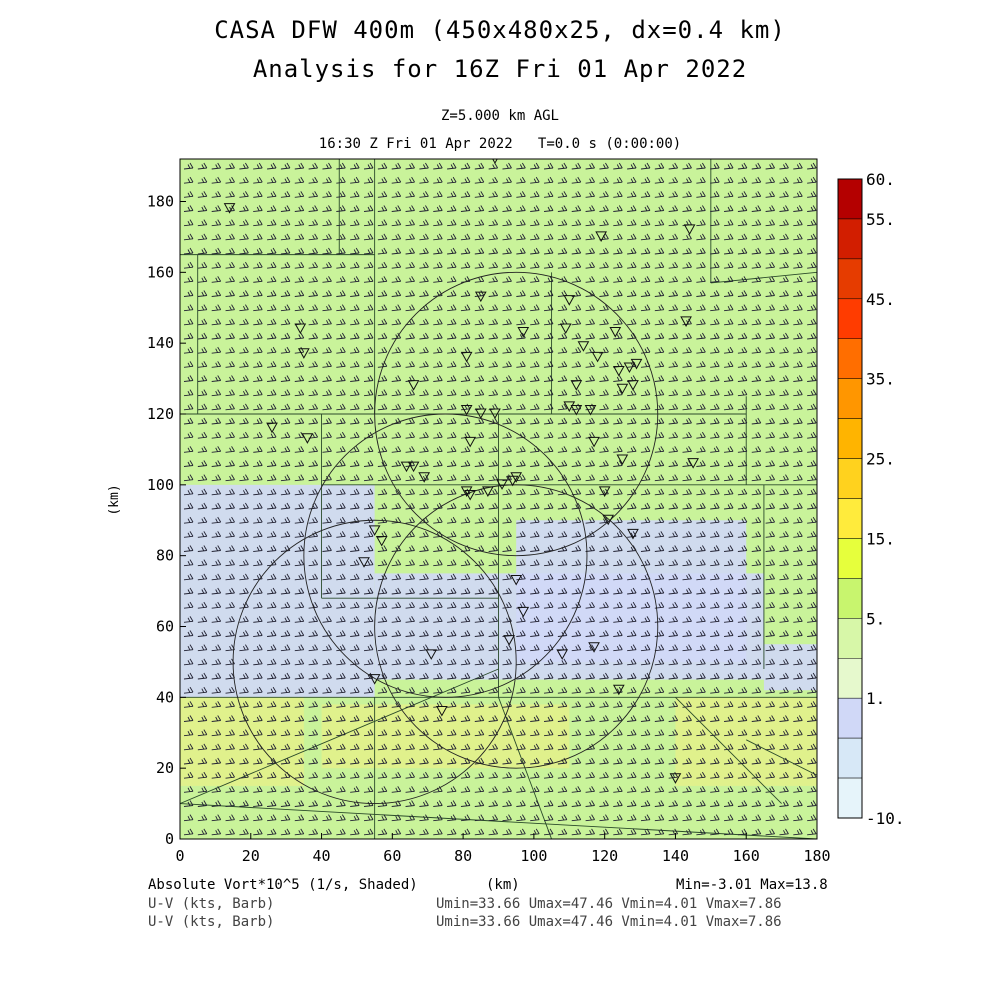 The height and width of the screenshot is (1000, 1000). I want to click on colorbar-swatch, so click(850, 518).